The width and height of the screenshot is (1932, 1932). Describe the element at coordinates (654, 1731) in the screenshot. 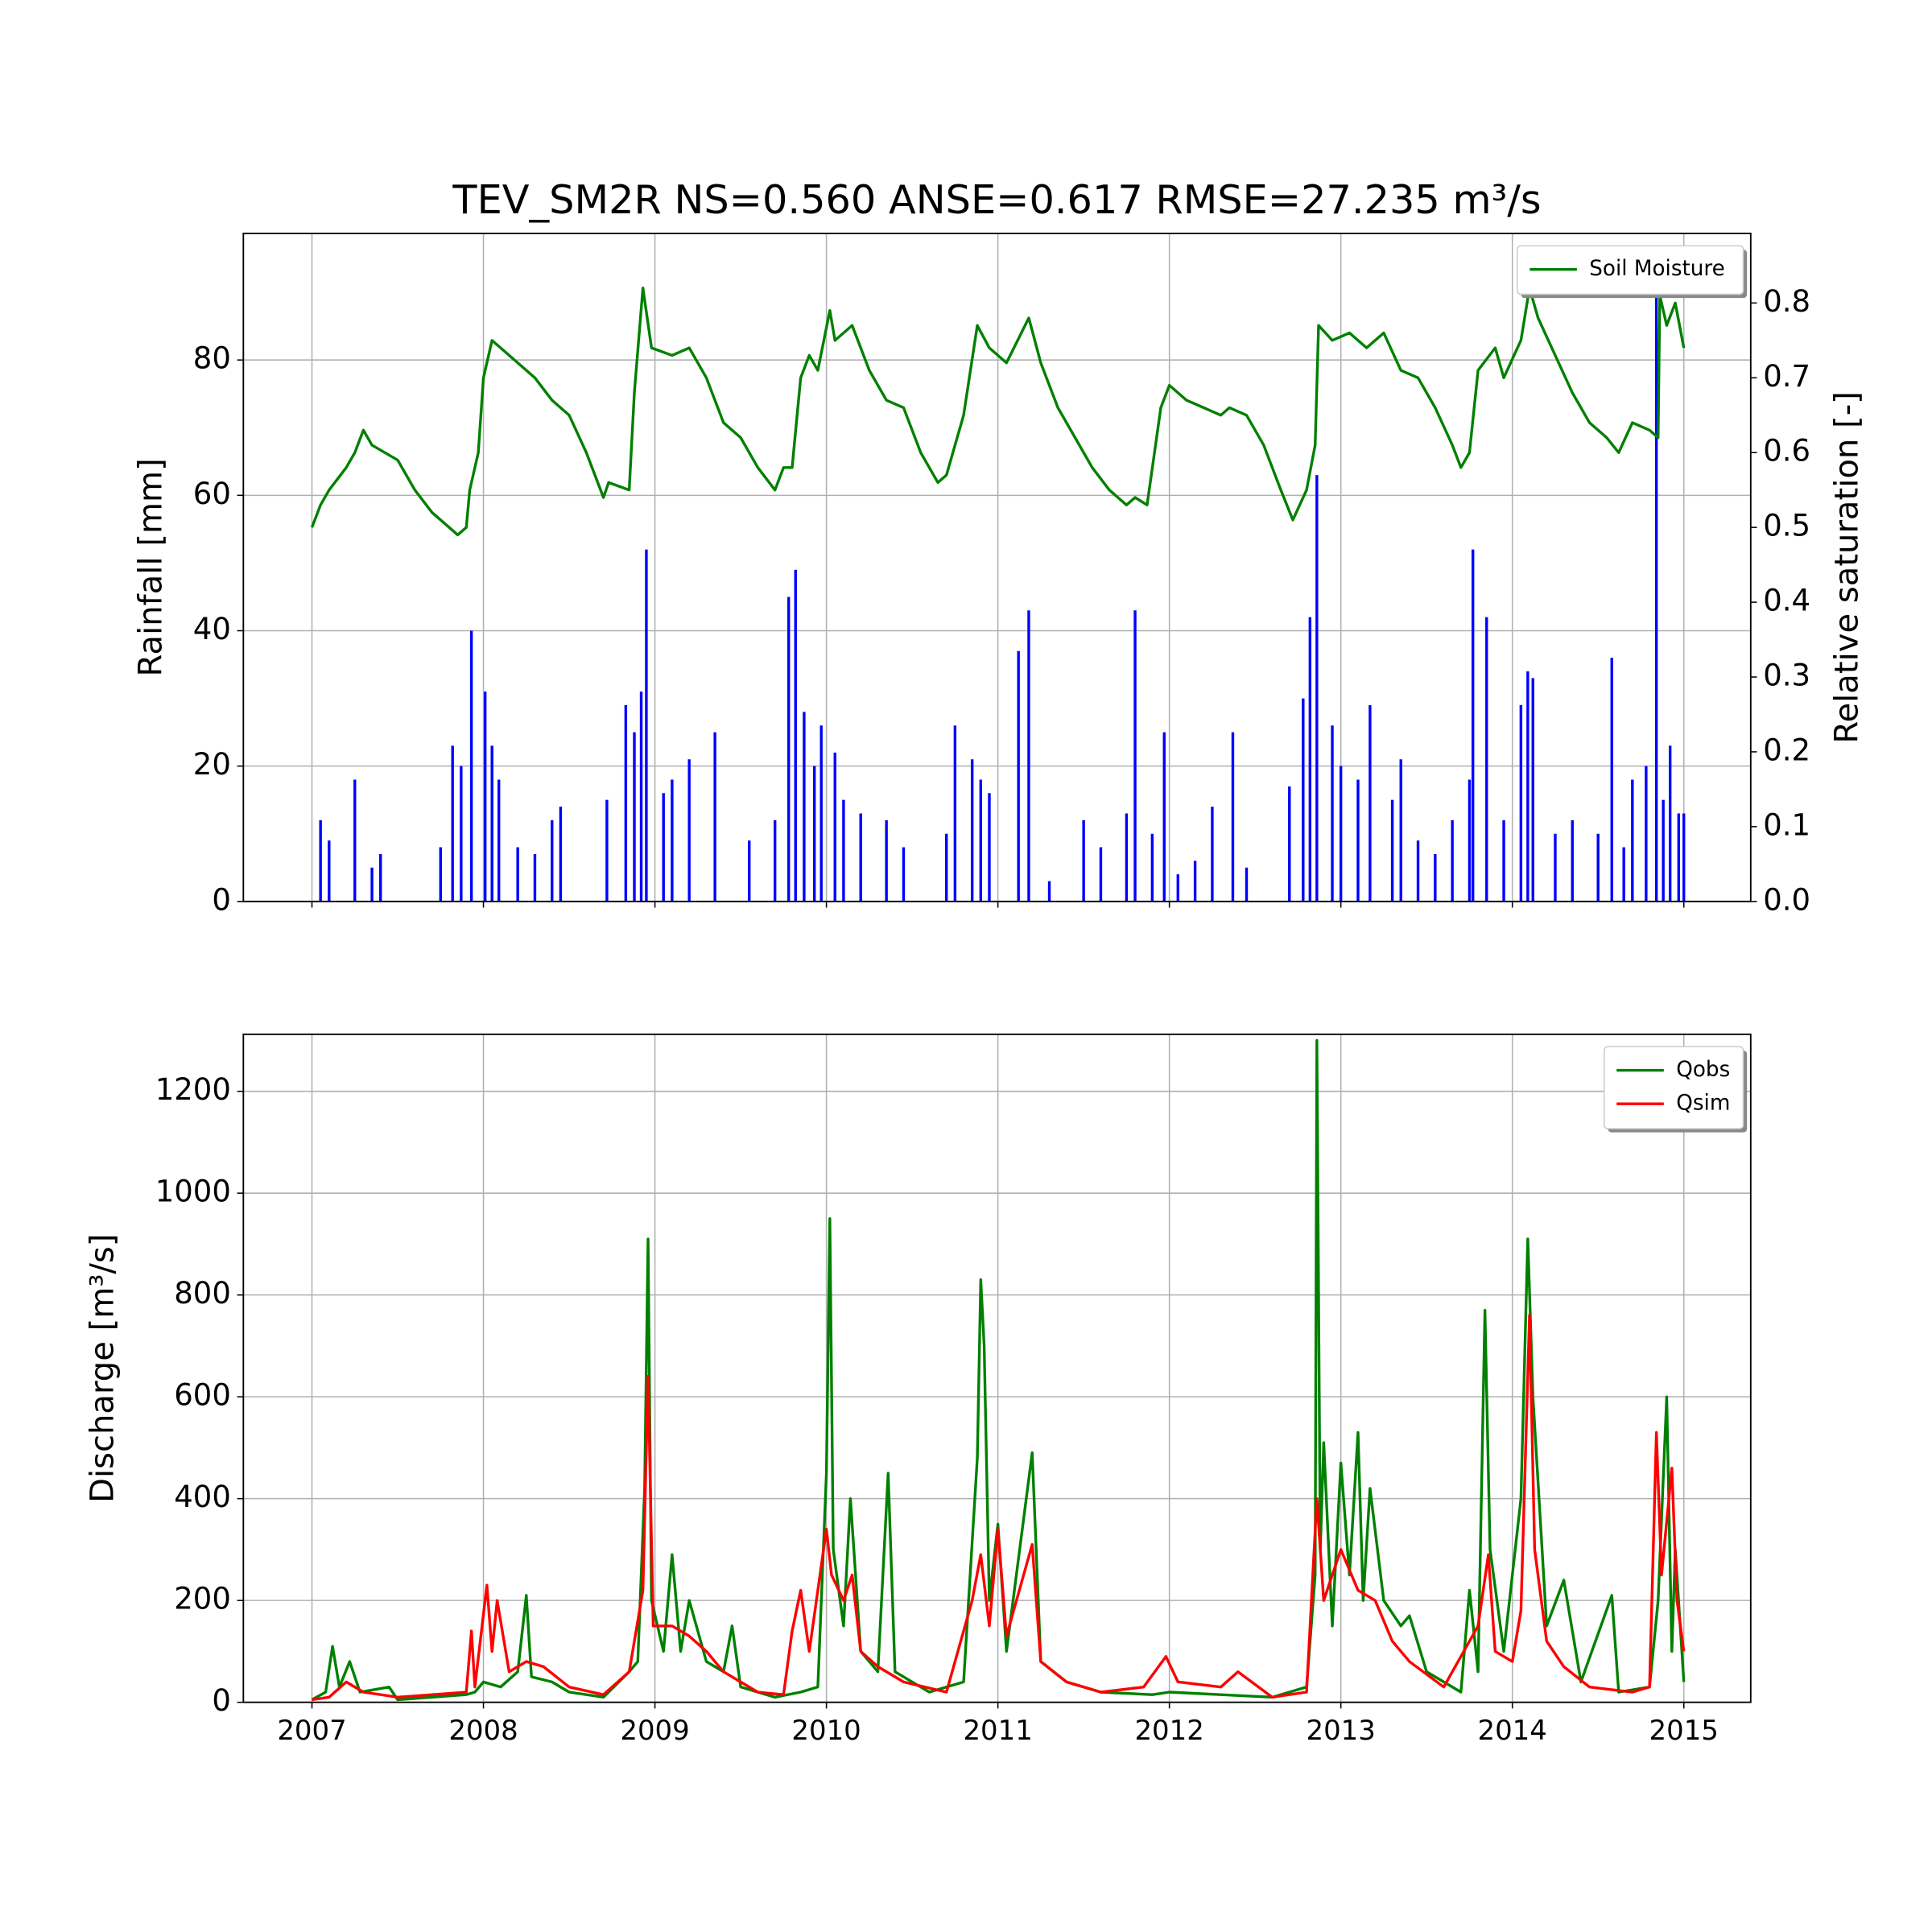

I see `x-tick-label: 2009` at that location.